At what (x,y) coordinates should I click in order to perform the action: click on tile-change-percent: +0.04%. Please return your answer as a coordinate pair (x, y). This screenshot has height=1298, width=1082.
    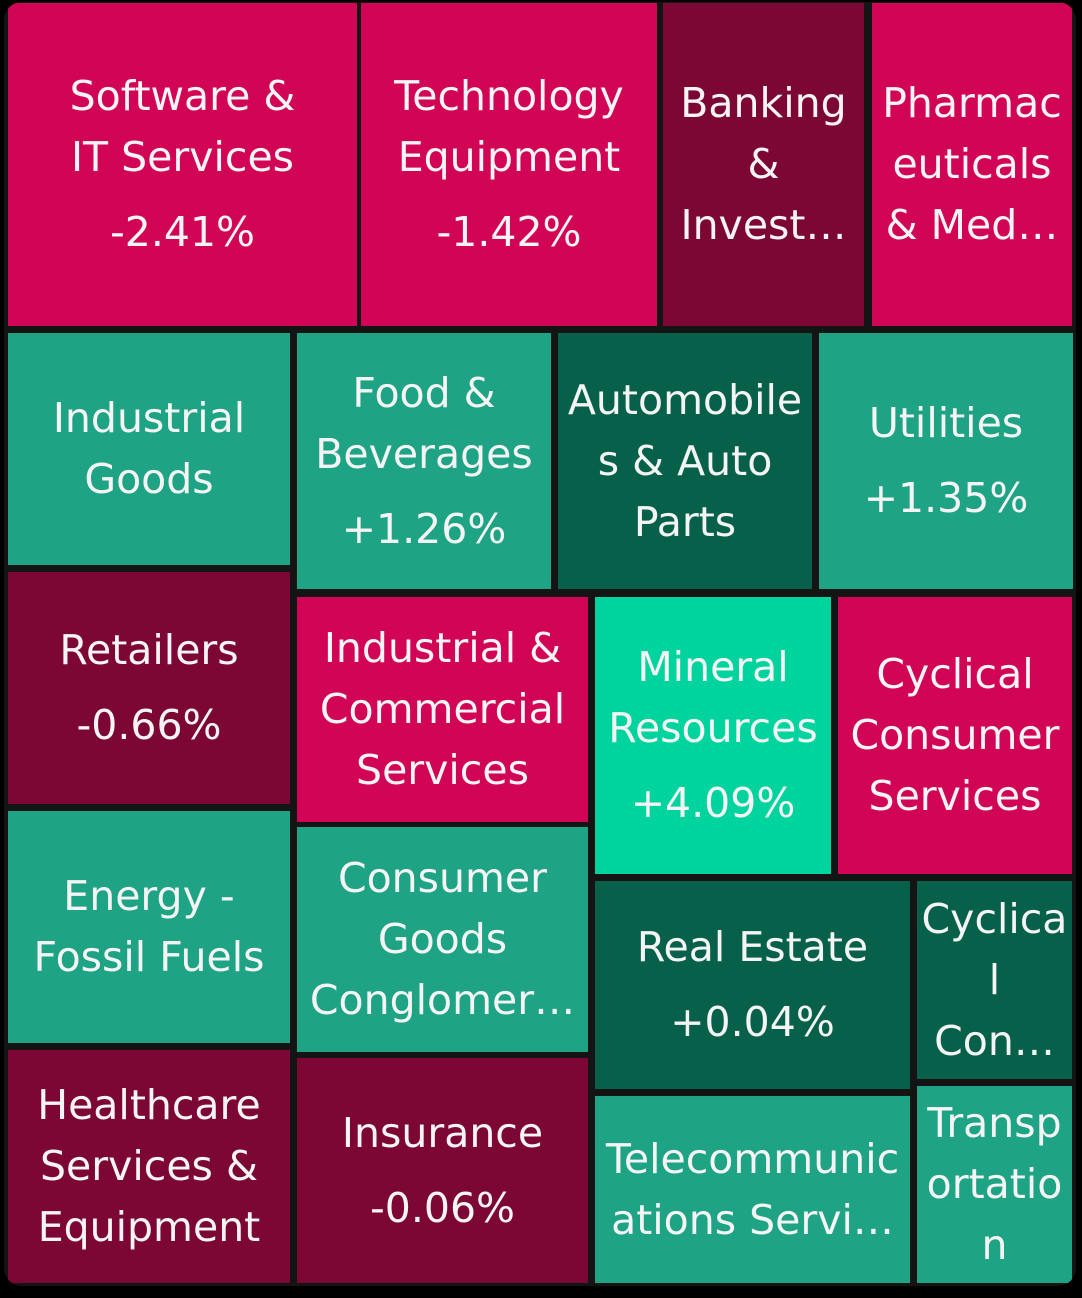
    Looking at the image, I should click on (752, 1022).